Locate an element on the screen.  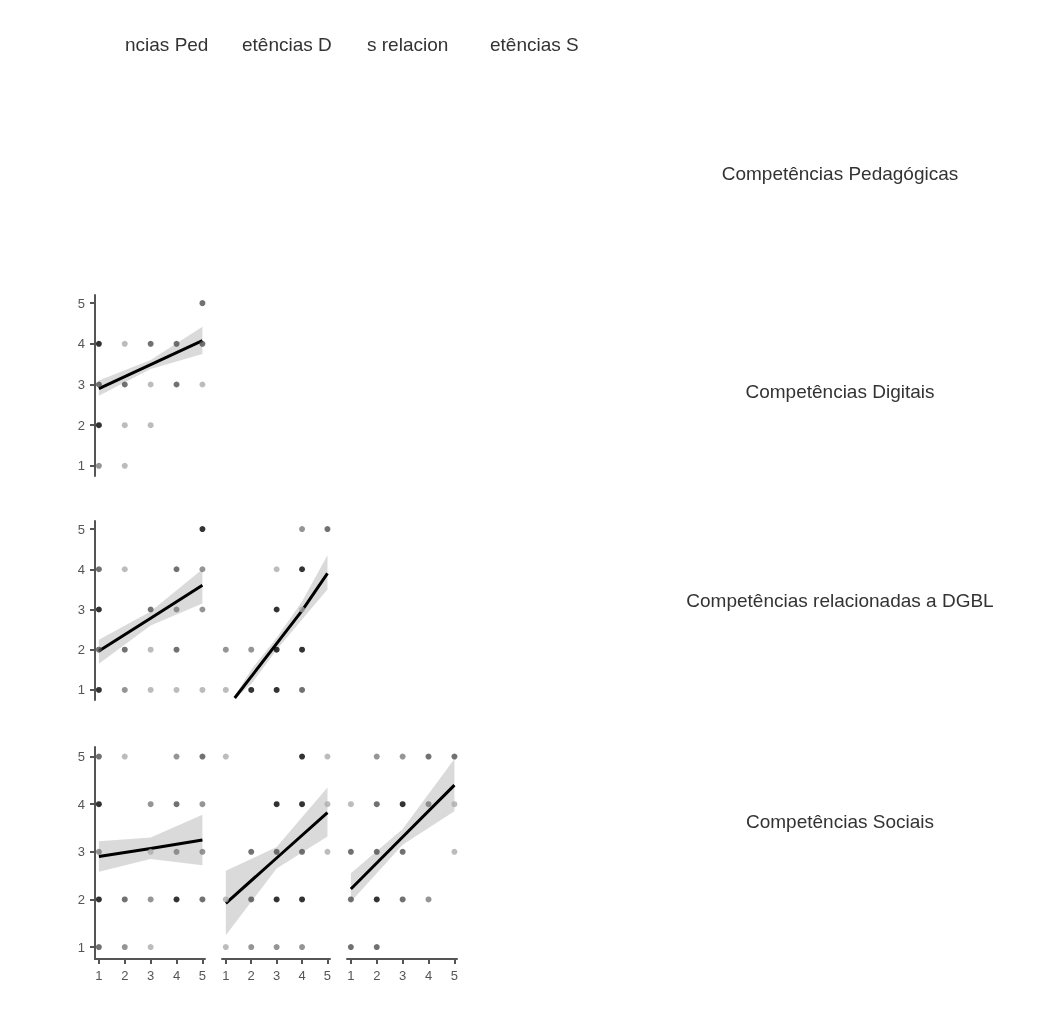
text: s relacion is located at coordinates (408, 45).